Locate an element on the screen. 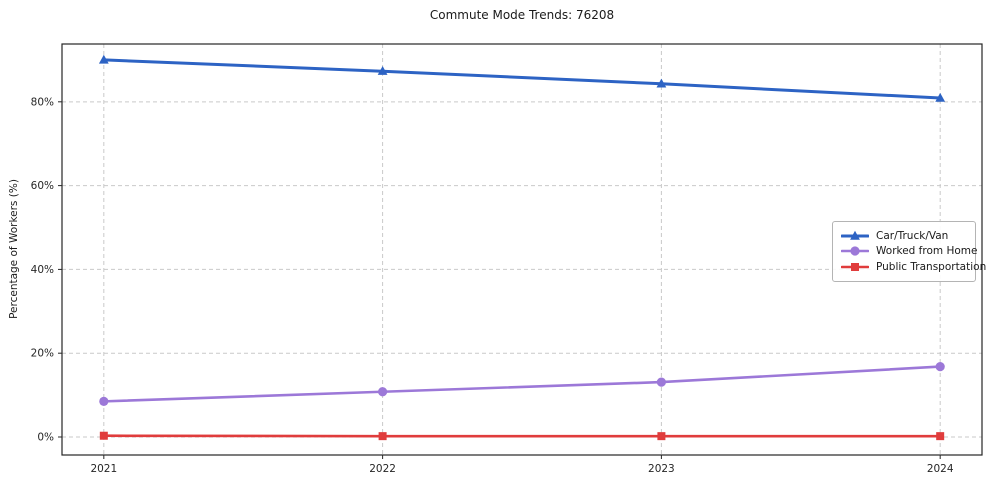  legend-label: Worked from Home is located at coordinates (927, 251).